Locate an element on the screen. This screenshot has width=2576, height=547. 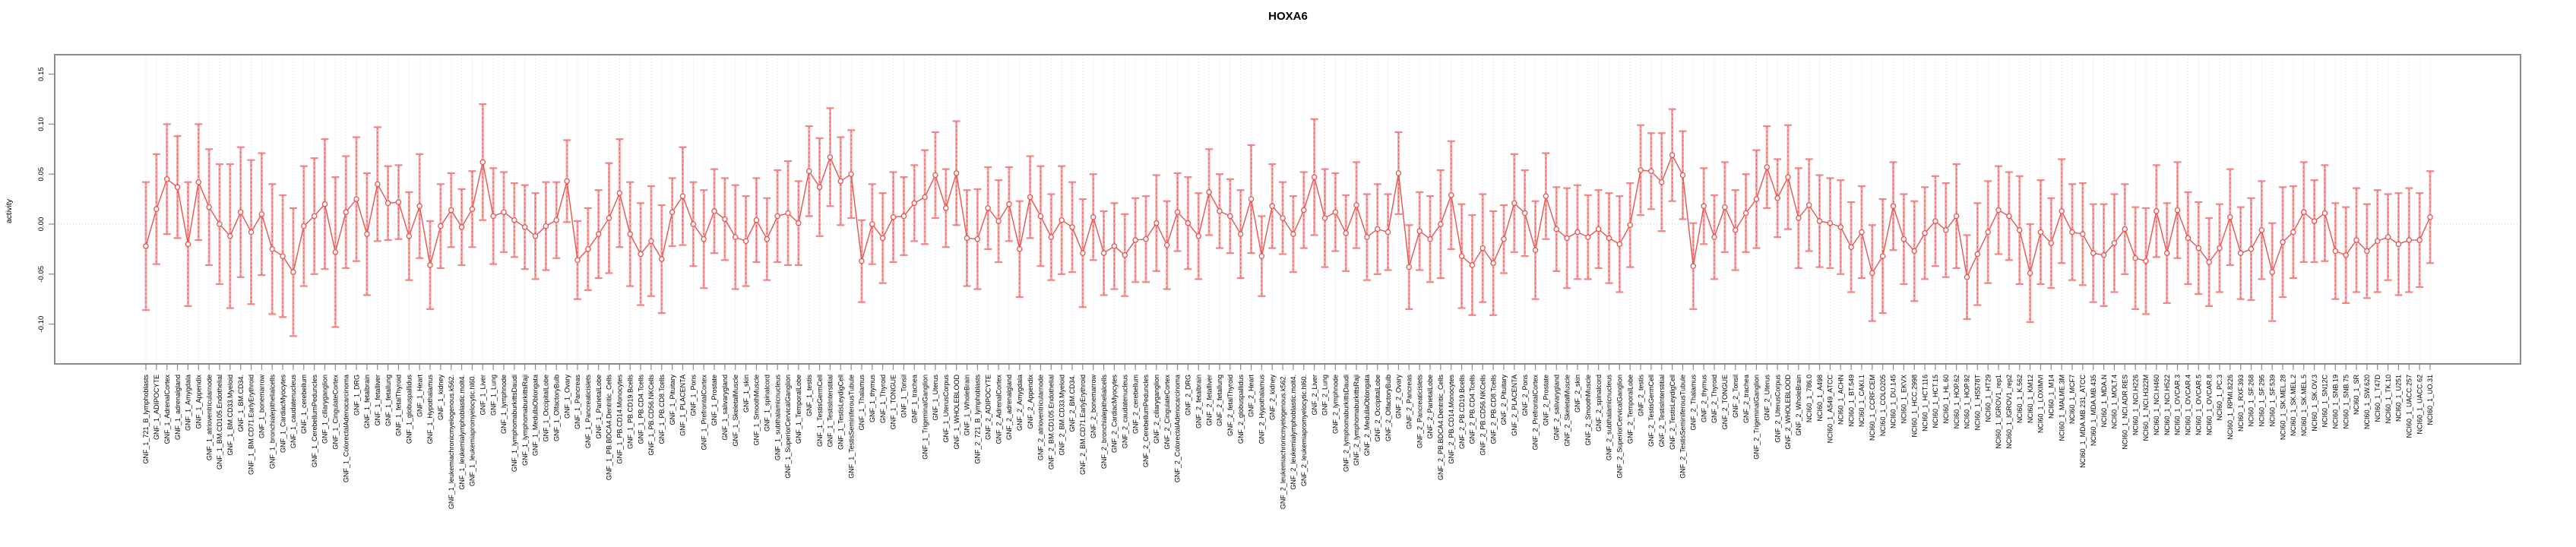
x-axis-tick-label: NCI60_1_TK.10 is located at coordinates (2388, 399).